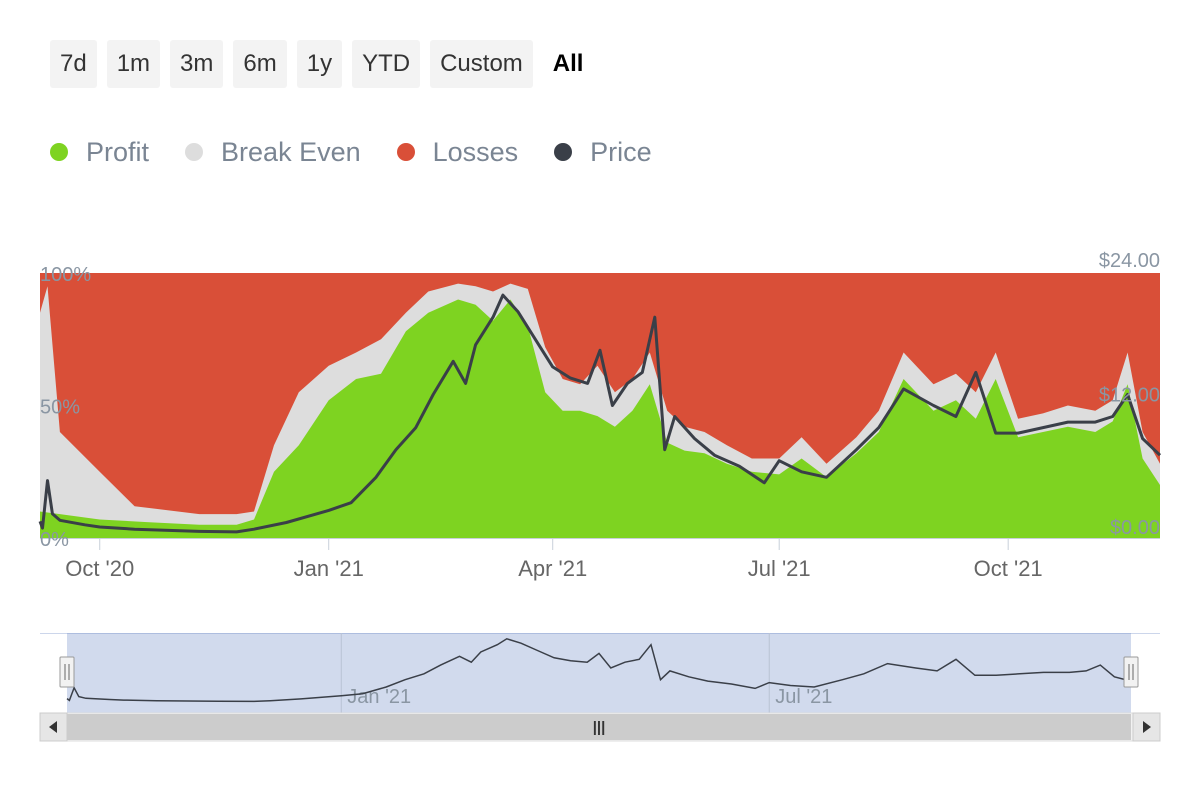 This screenshot has height=800, width=1200. Describe the element at coordinates (779, 568) in the screenshot. I see `x-tick-label: Jul '21` at that location.